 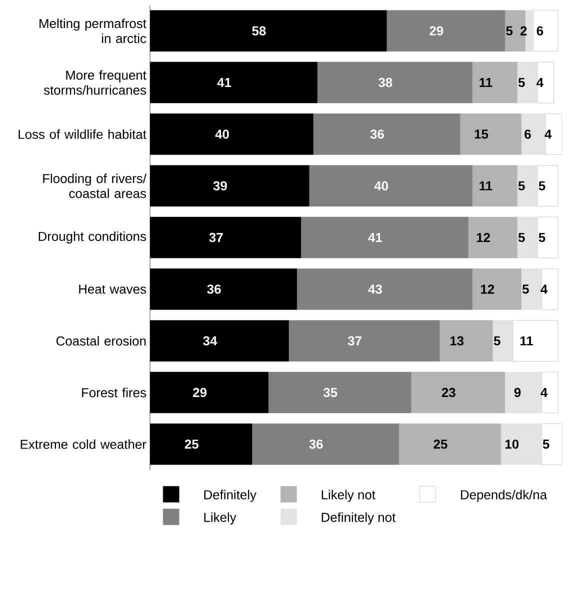 I want to click on data-label: 23, so click(x=449, y=393).